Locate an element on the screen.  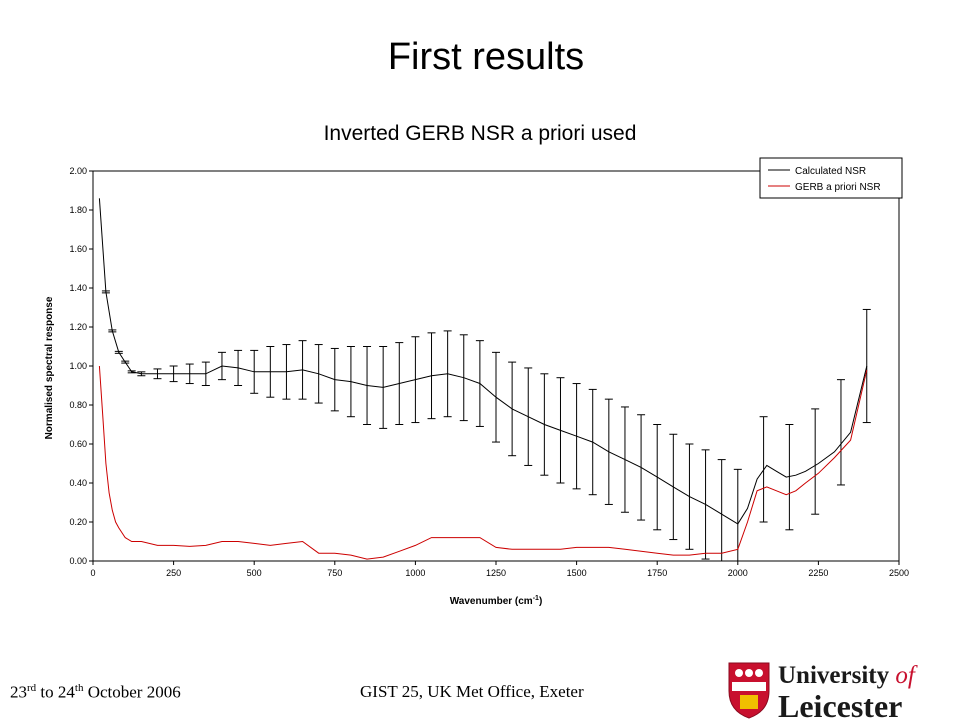
x-axis-label: Wavenumber (cm-1) is located at coordinates (496, 601).